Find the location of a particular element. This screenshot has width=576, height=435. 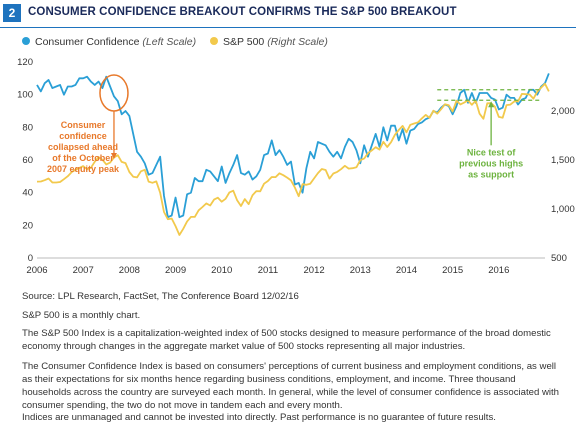

x-tick-label: 2010 is located at coordinates (221, 270).